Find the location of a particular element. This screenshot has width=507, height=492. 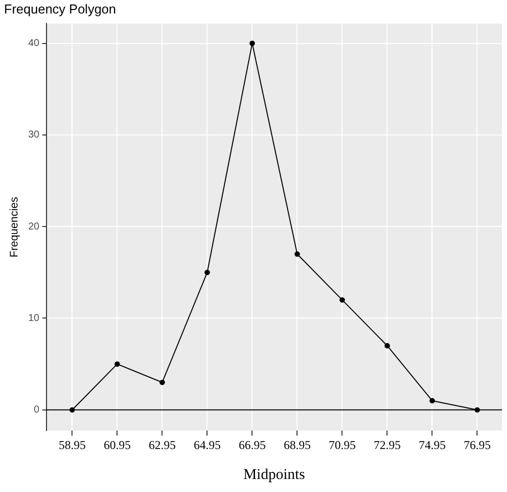

x-tick-label: 66.95 is located at coordinates (252, 445).